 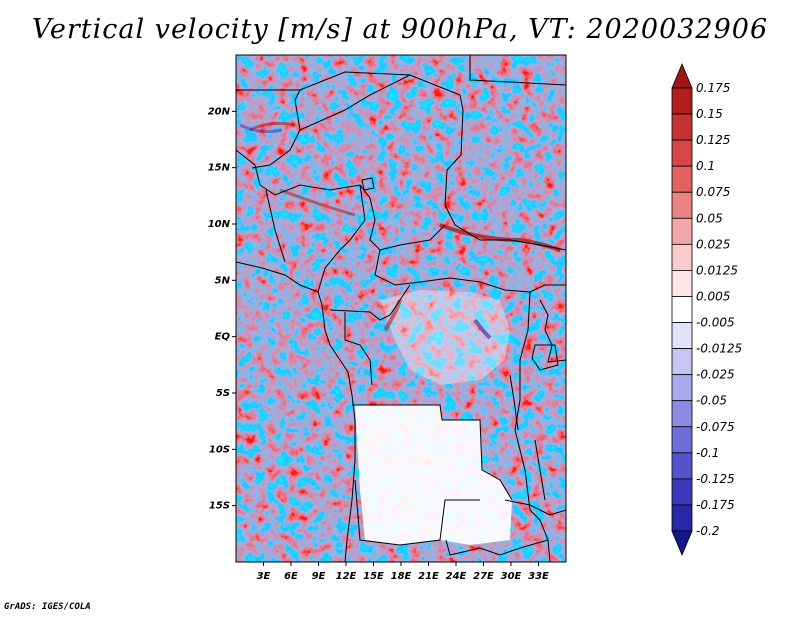 What do you see at coordinates (713, 244) in the screenshot?
I see `colorbar-label: 0.025` at bounding box center [713, 244].